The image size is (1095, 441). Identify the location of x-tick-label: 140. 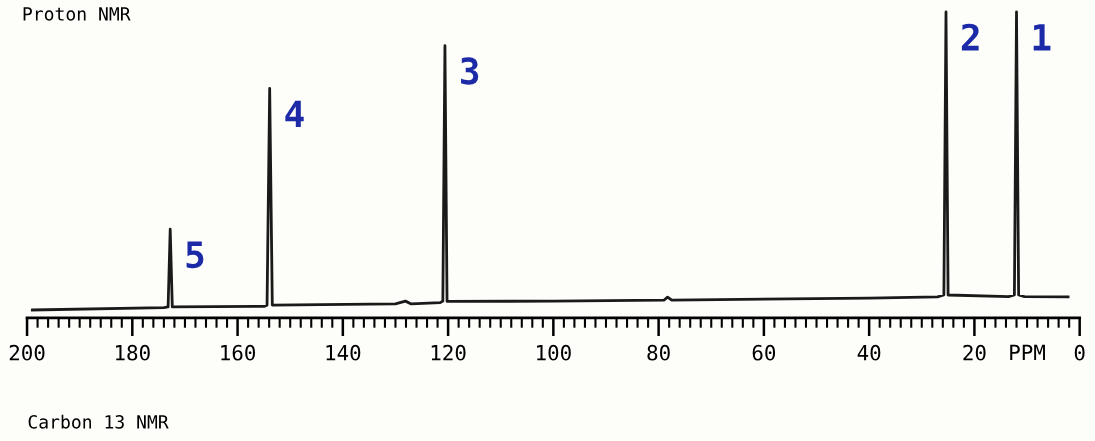
(343, 352).